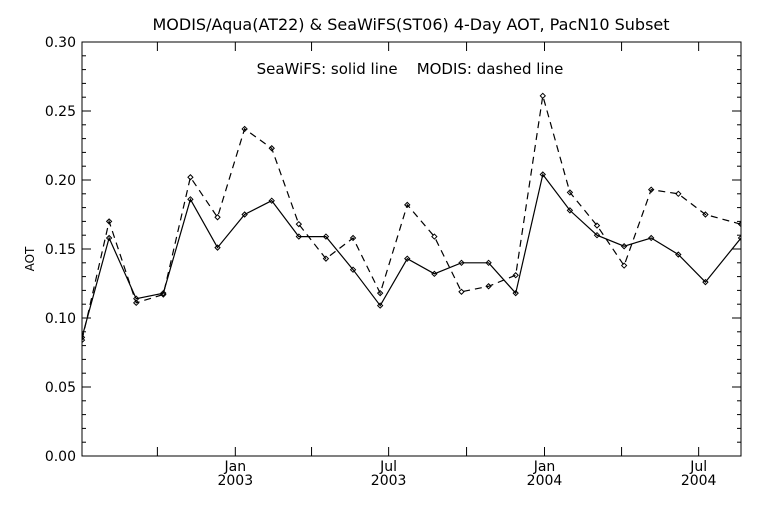 This screenshot has height=512, width=768. Describe the element at coordinates (60, 250) in the screenshot. I see `y-tick-label: 0.15` at that location.